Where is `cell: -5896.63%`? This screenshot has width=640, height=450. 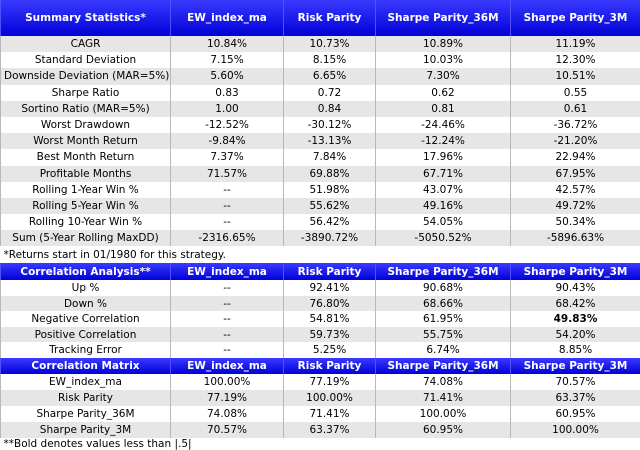
cell: -5896.63% is located at coordinates (575, 238).